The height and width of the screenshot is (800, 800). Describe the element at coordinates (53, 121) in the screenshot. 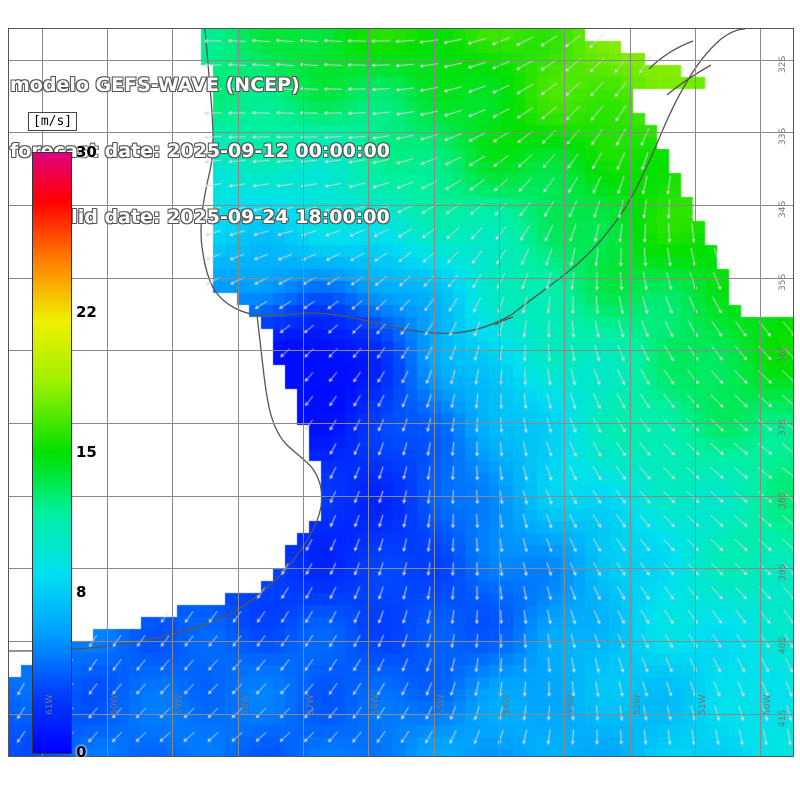

I see `colorbar-unit-label: [m/s]` at that location.